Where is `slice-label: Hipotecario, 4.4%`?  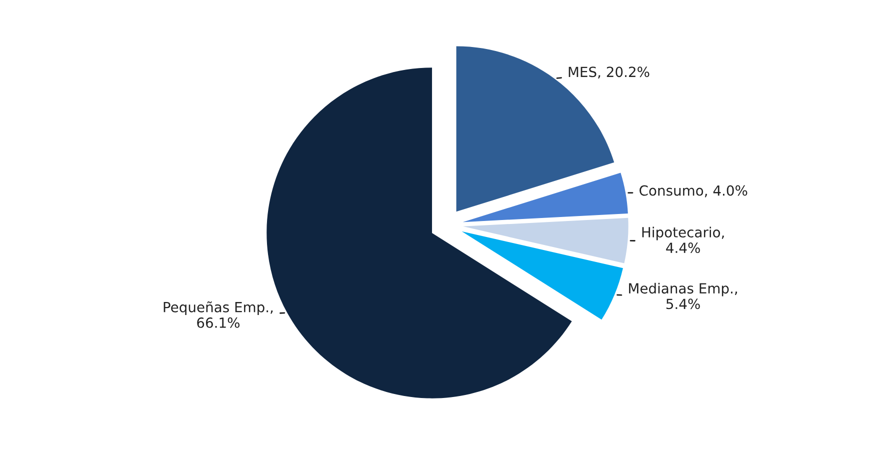 slice-label: Hipotecario, 4.4% is located at coordinates (683, 240).